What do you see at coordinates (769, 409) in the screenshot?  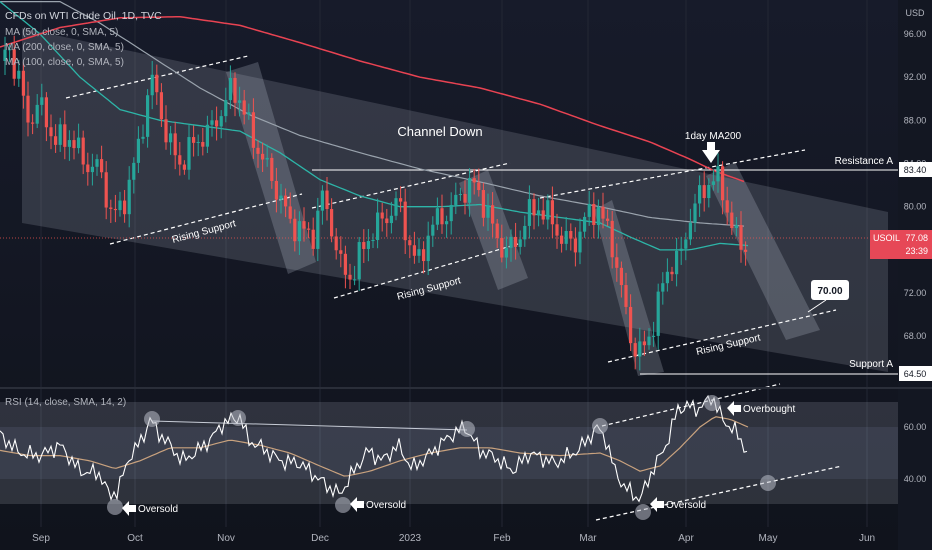 I see `overbought-label: Overbought` at bounding box center [769, 409].